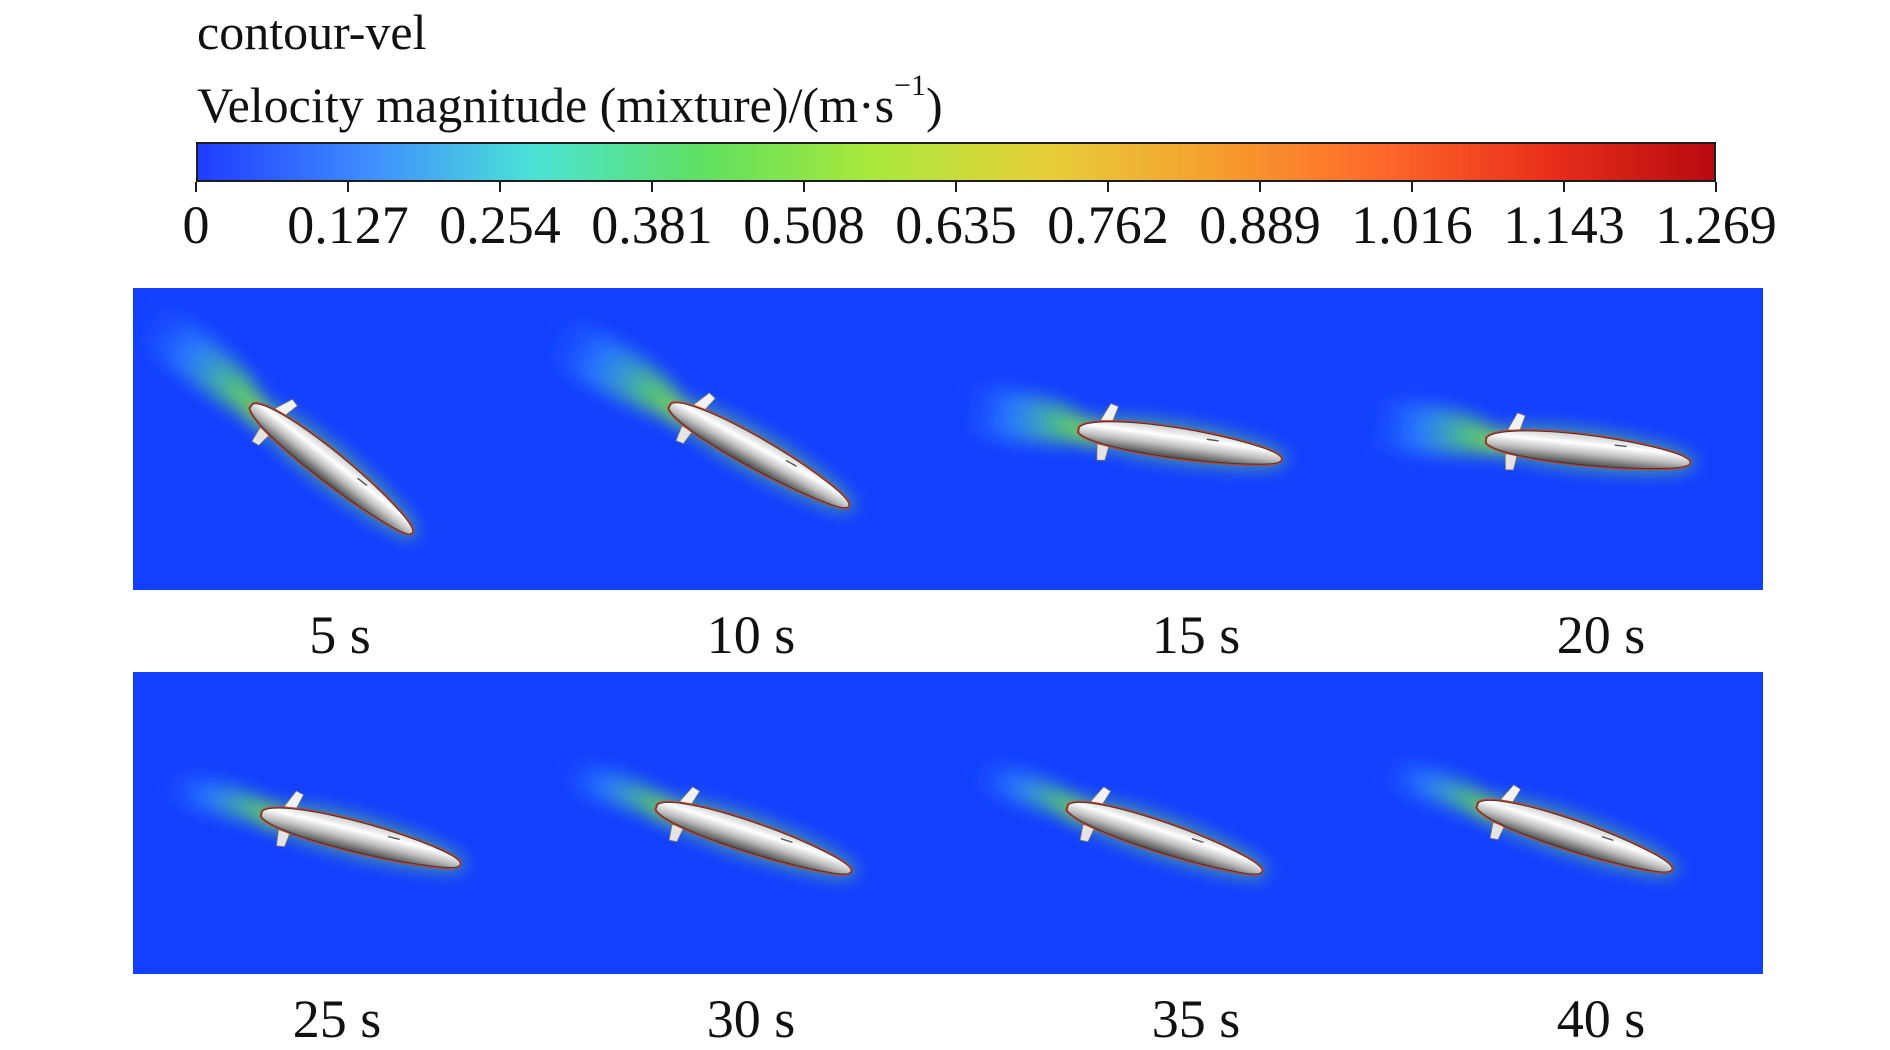 This screenshot has height=1050, width=1890. I want to click on legend-variable-text: Velocity magnitude (mixture)/(m·s, so click(546, 105).